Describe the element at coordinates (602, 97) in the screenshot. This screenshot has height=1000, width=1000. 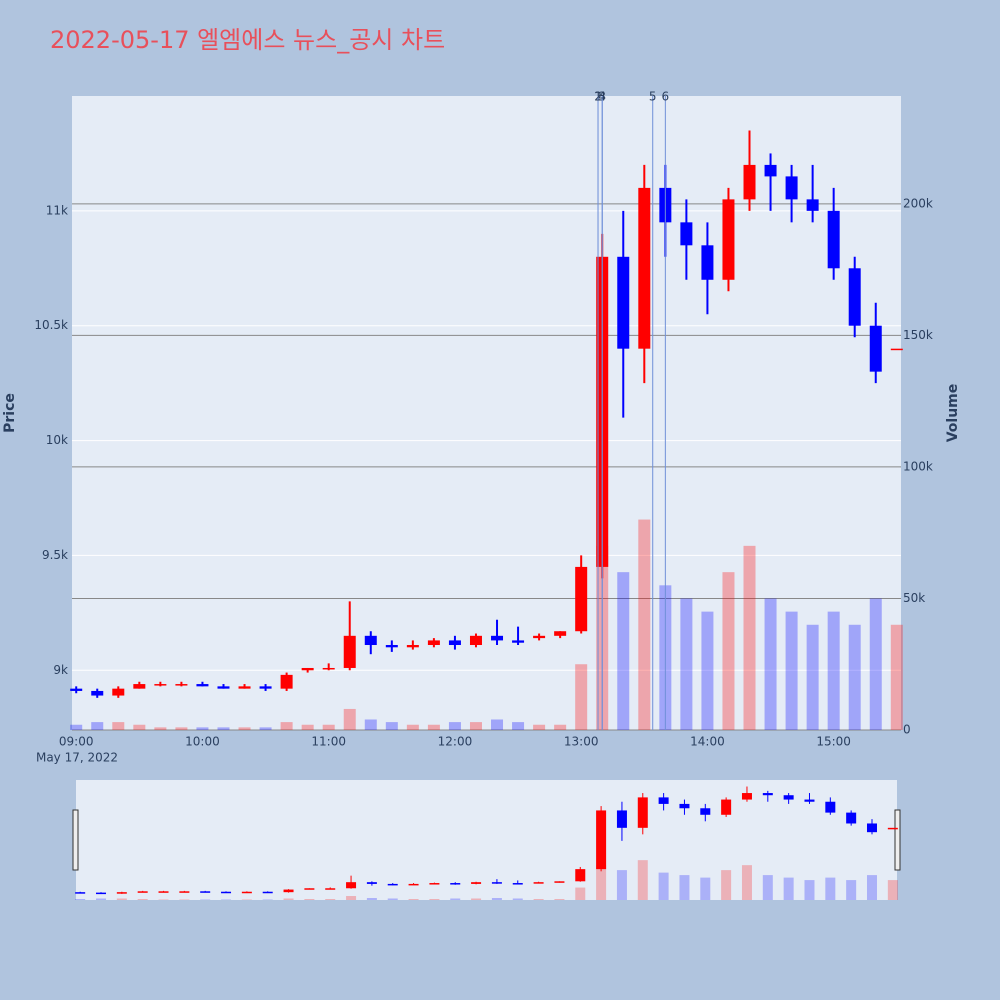
I see `news-label: 4` at that location.